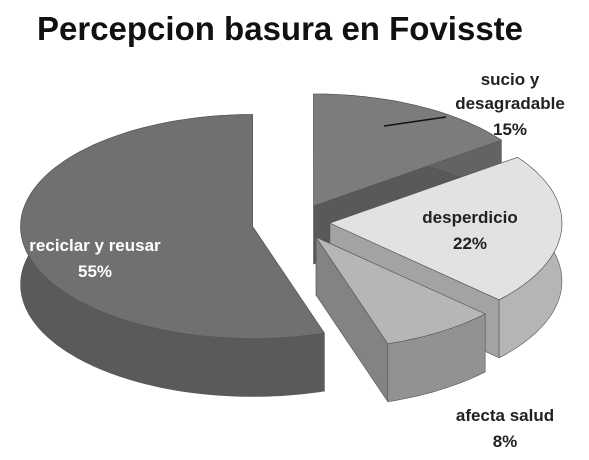 This screenshot has width=589, height=460. Describe the element at coordinates (510, 91) in the screenshot. I see `slice-label: sucio y desagradable` at that location.